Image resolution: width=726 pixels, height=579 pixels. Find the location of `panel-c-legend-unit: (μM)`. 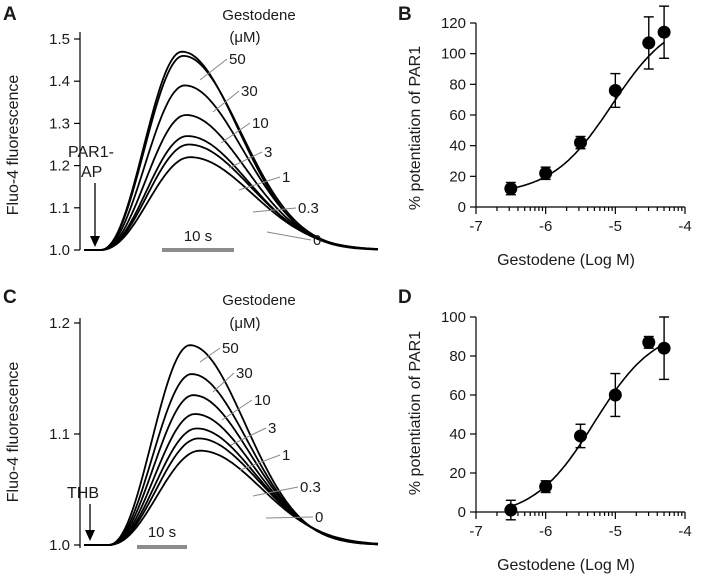

panel-c-legend-unit: (μM) is located at coordinates (244, 323).